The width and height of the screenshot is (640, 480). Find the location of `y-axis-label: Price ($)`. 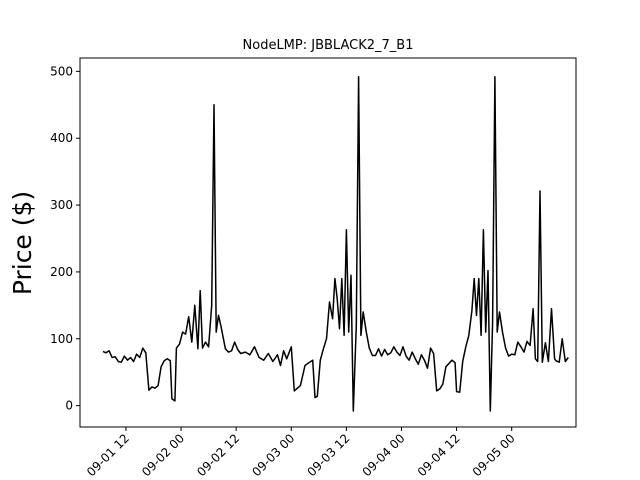

y-axis-label: Price ($) is located at coordinates (22, 243).